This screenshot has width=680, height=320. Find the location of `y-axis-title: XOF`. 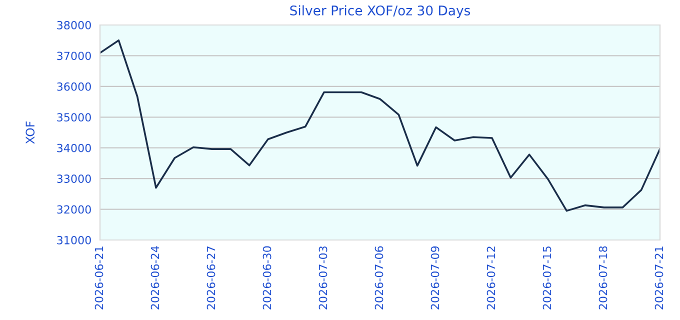

y-axis-title: XOF is located at coordinates (30, 132).